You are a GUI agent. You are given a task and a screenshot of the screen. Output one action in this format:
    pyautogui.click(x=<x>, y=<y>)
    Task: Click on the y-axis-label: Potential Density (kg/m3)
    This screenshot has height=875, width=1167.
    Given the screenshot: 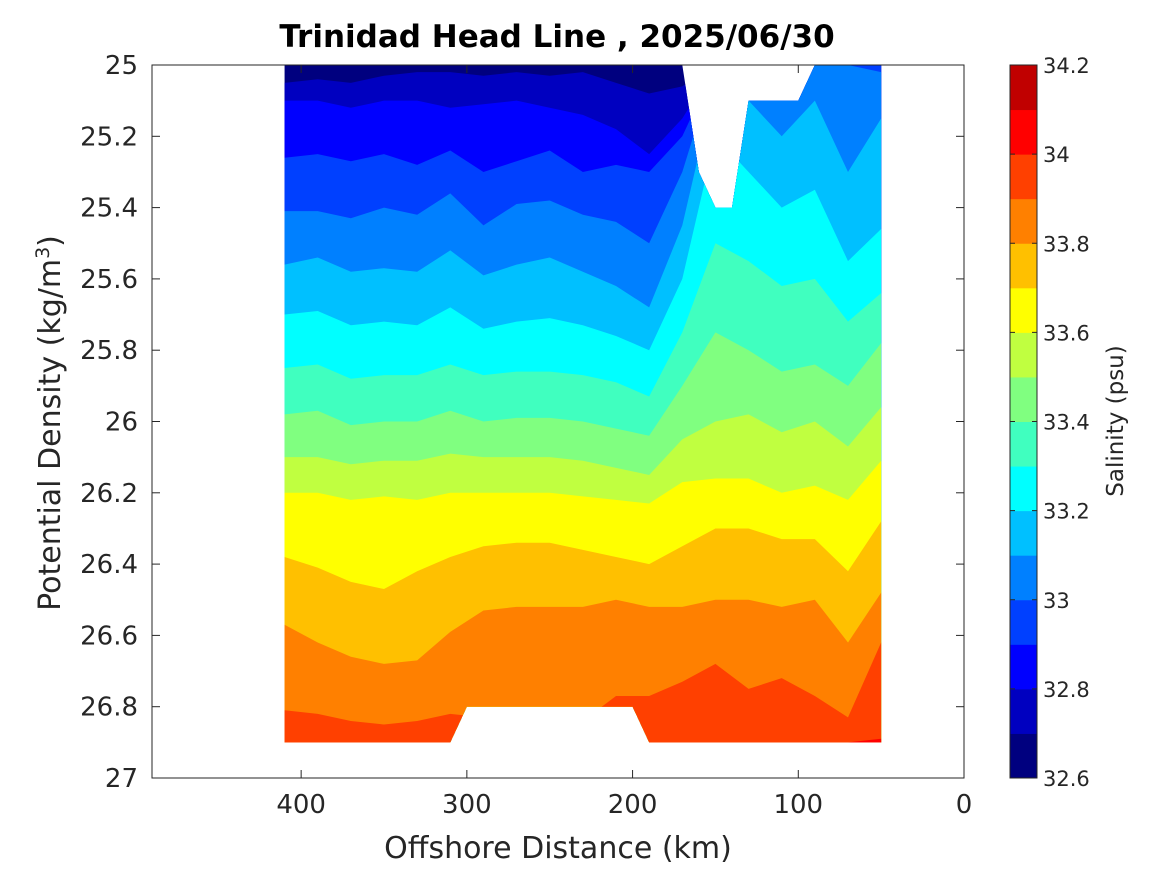 What is the action you would take?
    pyautogui.click(x=50, y=423)
    